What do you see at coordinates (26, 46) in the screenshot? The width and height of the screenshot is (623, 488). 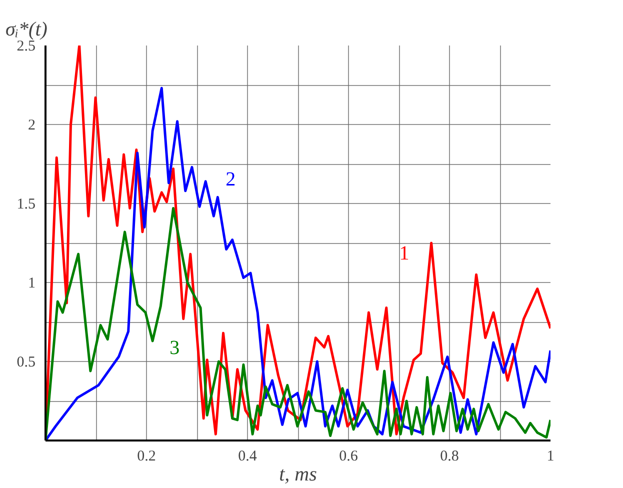 I see `y-tick-label: 2.5` at bounding box center [26, 46].